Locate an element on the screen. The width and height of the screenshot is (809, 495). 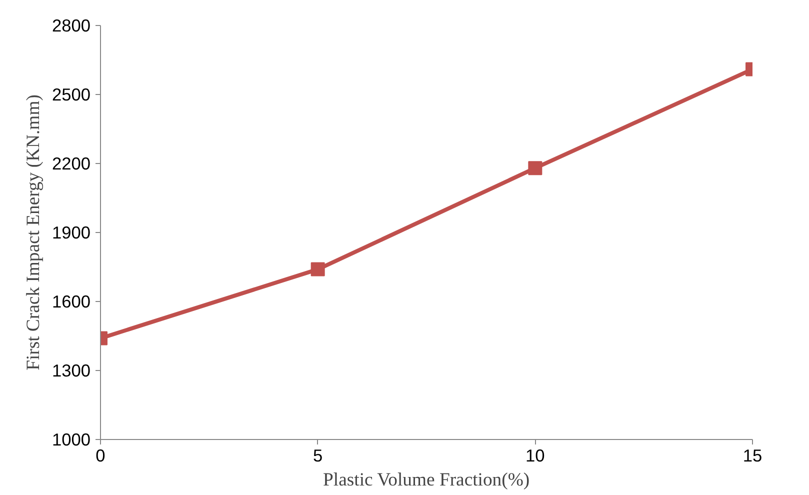
y-tick-label: 2800 is located at coordinates (71, 26).